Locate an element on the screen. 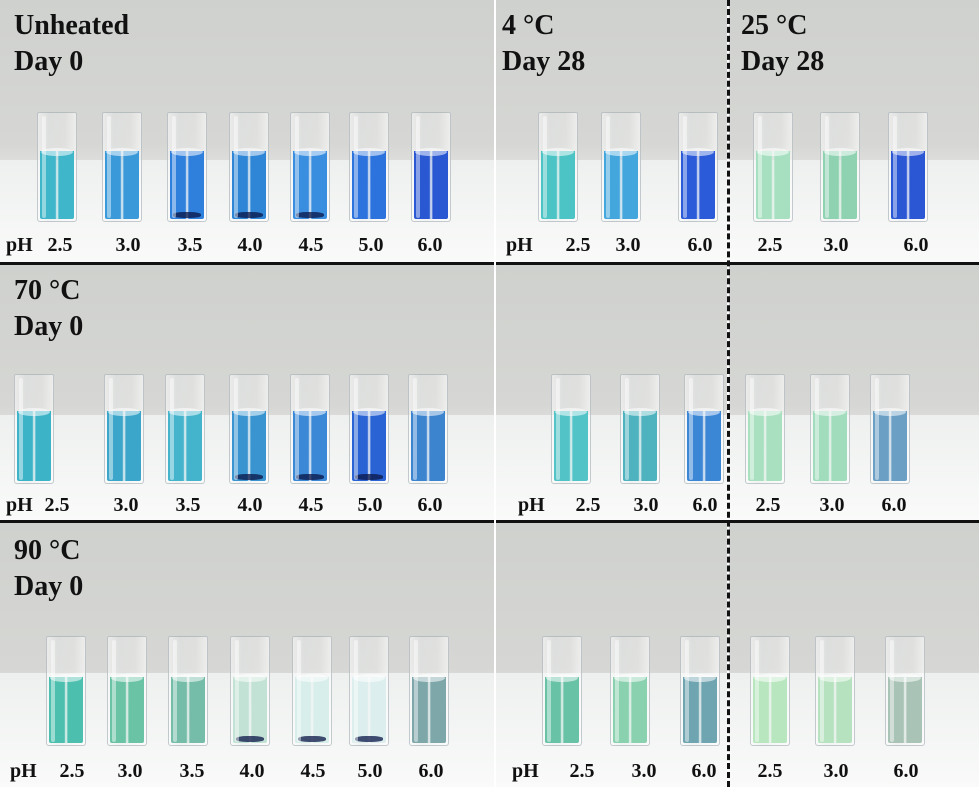 The width and height of the screenshot is (979, 787). ph-prefix-row1-day0: pH is located at coordinates (19, 245).